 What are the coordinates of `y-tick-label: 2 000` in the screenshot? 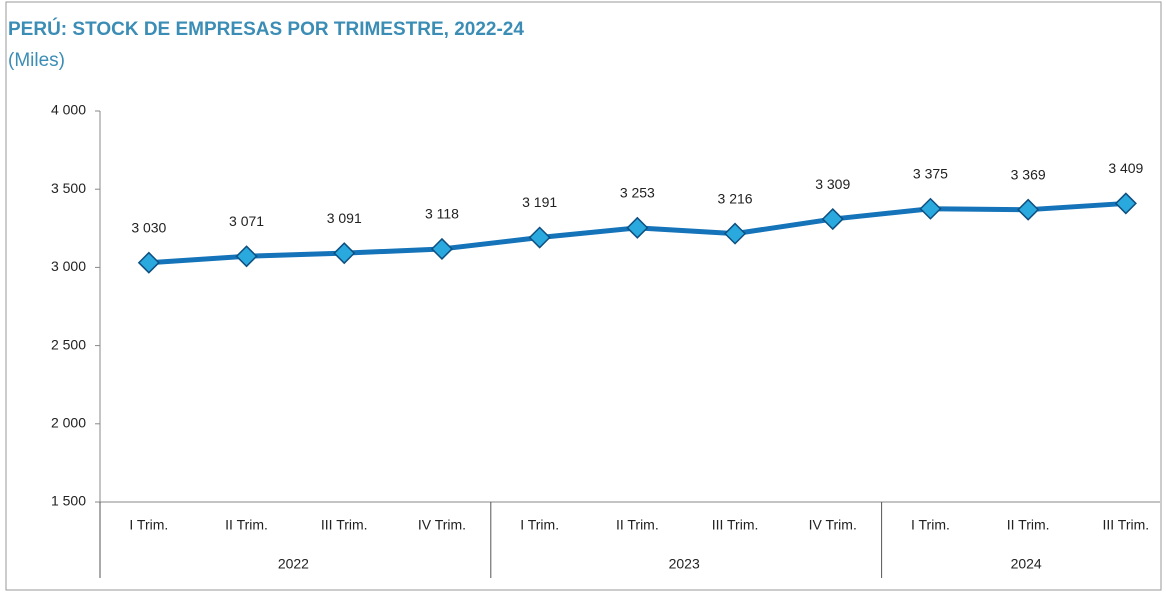 It's located at (68, 423).